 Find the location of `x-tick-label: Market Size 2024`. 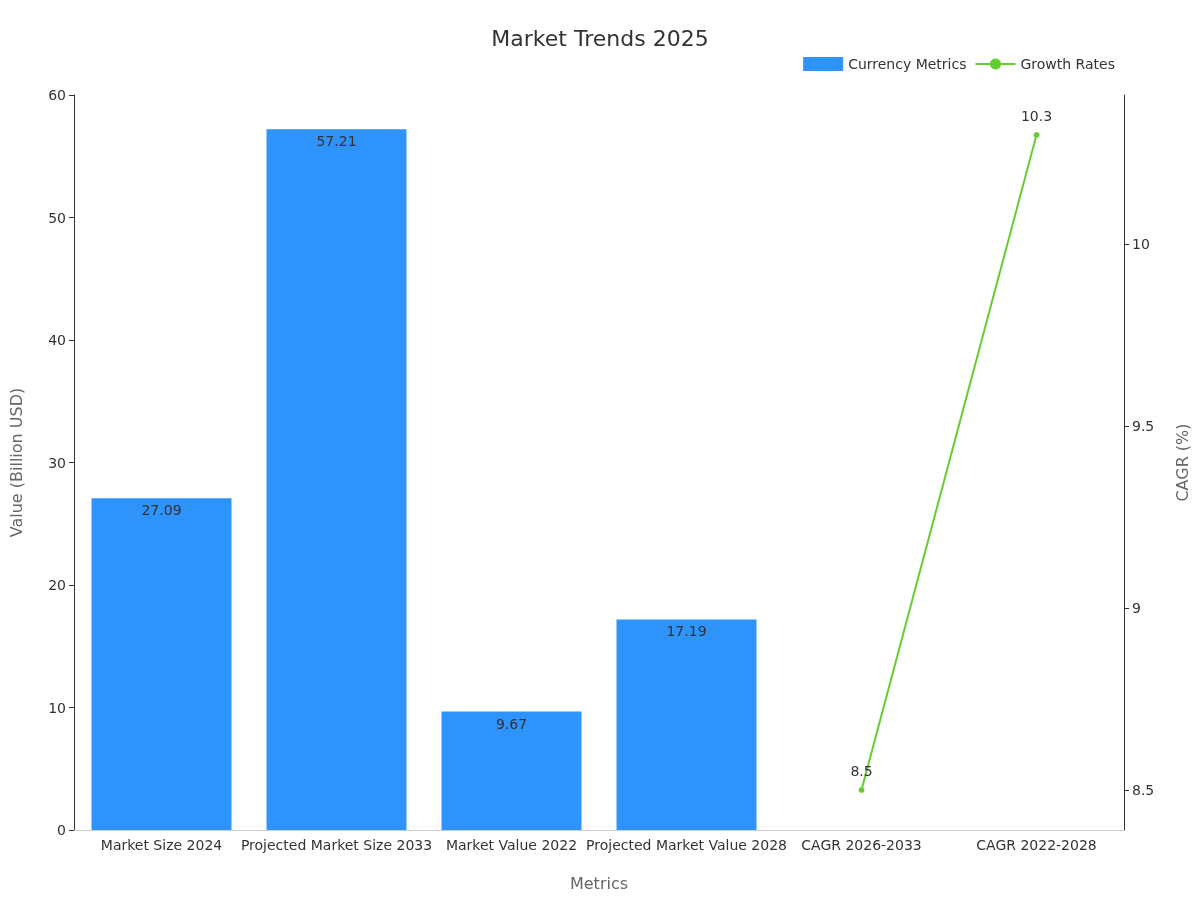

x-tick-label: Market Size 2024 is located at coordinates (161, 845).